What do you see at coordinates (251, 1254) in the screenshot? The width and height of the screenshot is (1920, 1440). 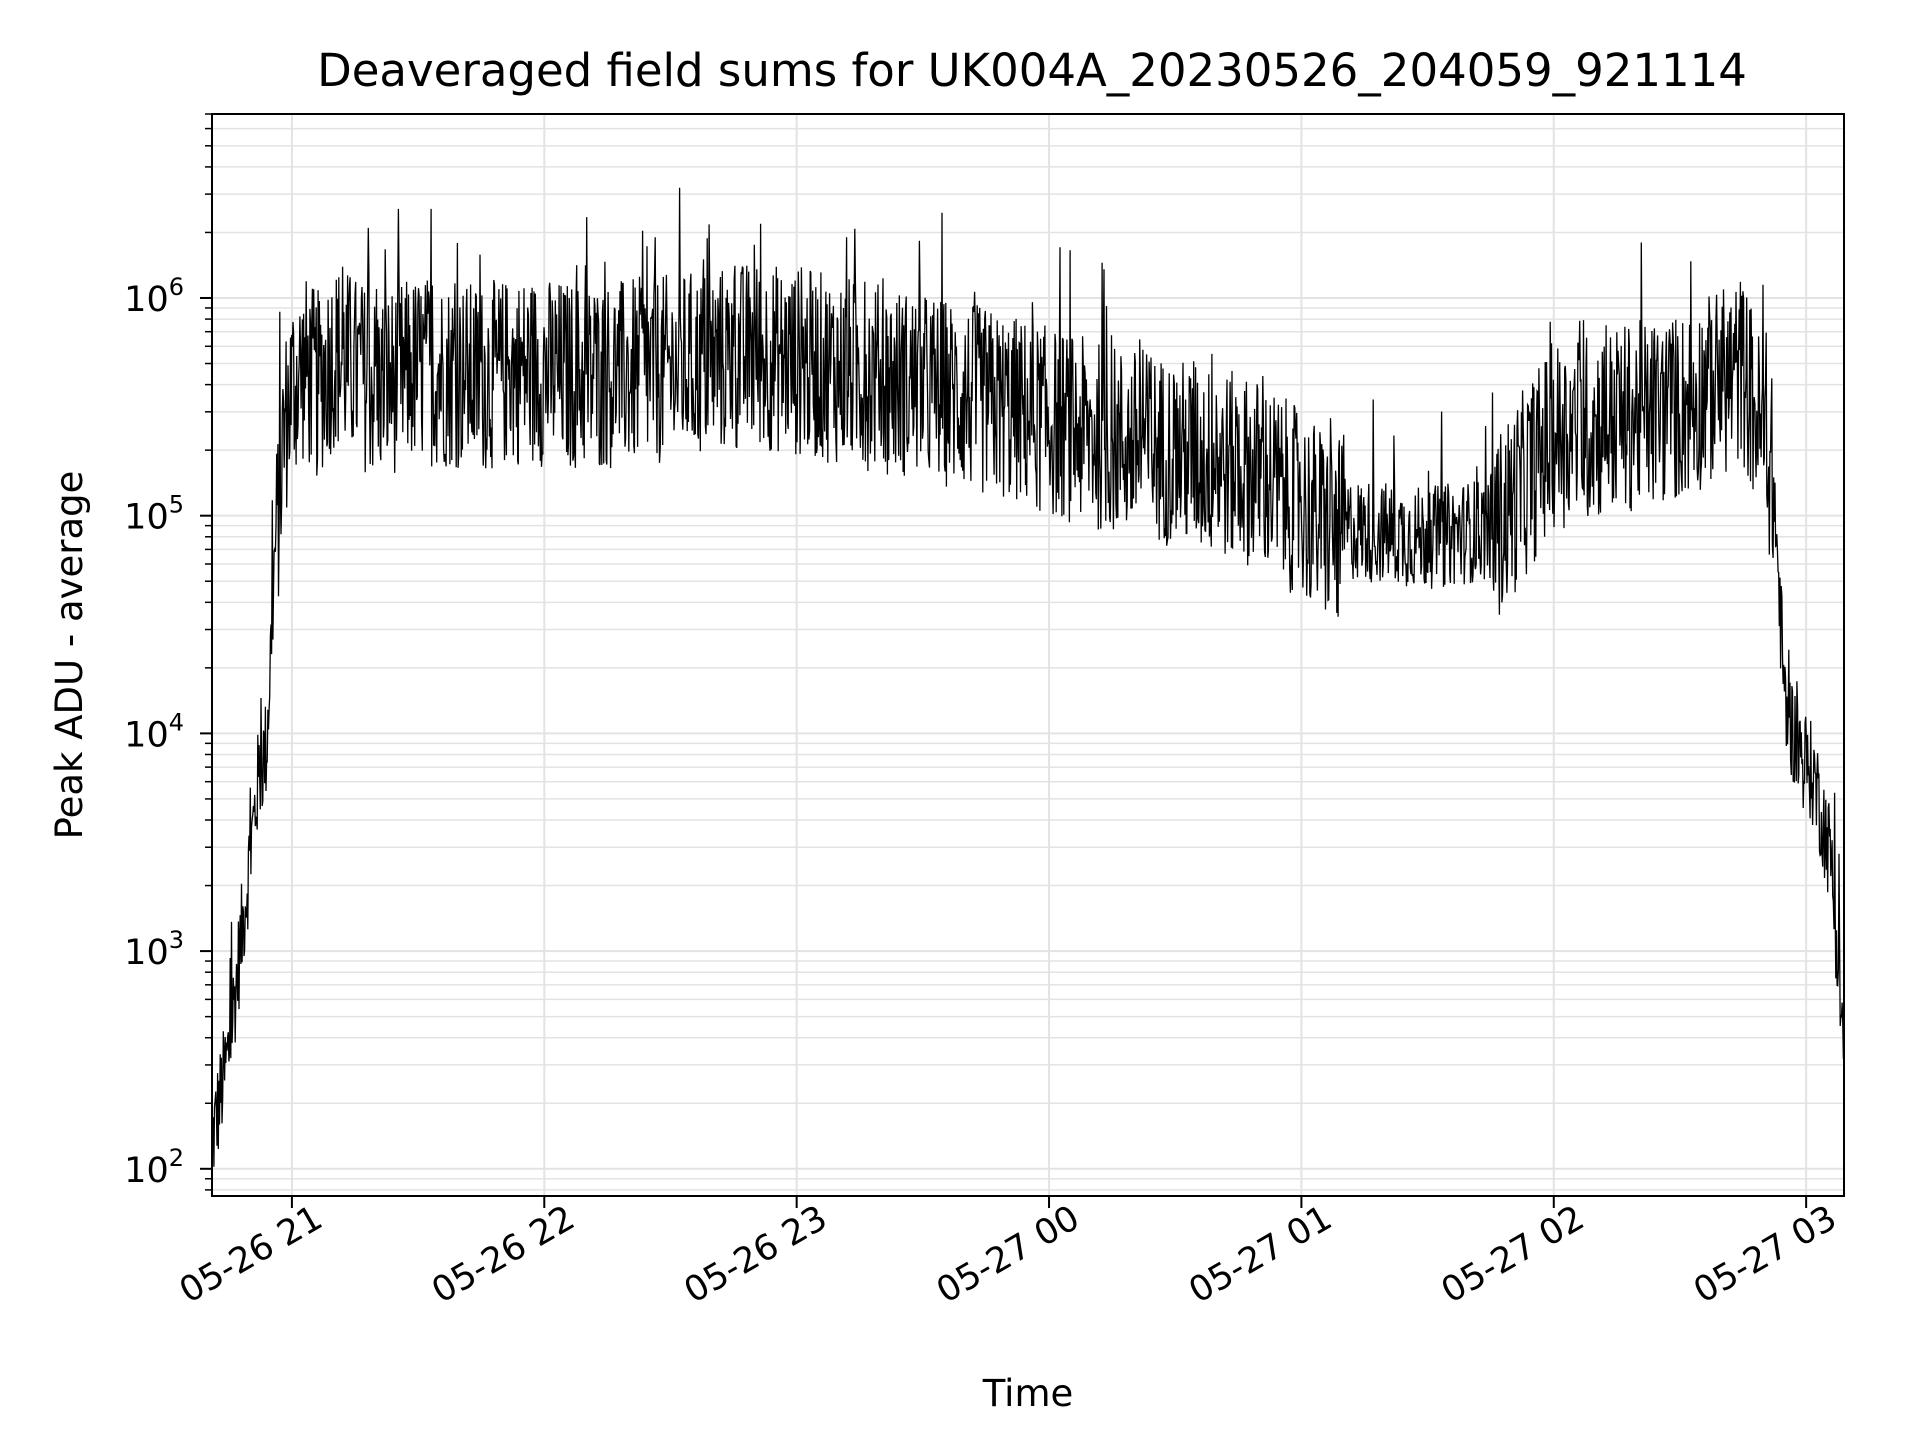 I see `x-tick-label: 05-26 21` at bounding box center [251, 1254].